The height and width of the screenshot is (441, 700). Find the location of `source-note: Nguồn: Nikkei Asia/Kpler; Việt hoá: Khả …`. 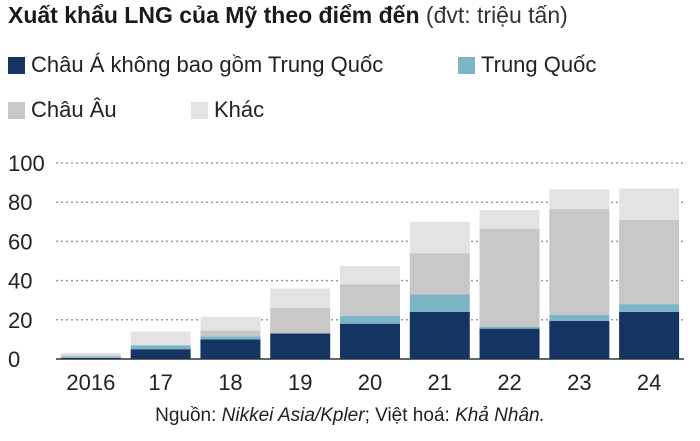

source-note: Nguồn: Nikkei Asia/Kpler; Việt hoá: Khả … is located at coordinates (350, 416).